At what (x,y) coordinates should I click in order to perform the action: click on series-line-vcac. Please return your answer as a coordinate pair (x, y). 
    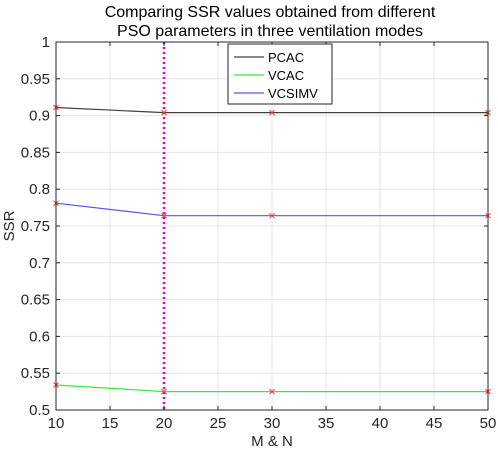
    Looking at the image, I should click on (271, 388).